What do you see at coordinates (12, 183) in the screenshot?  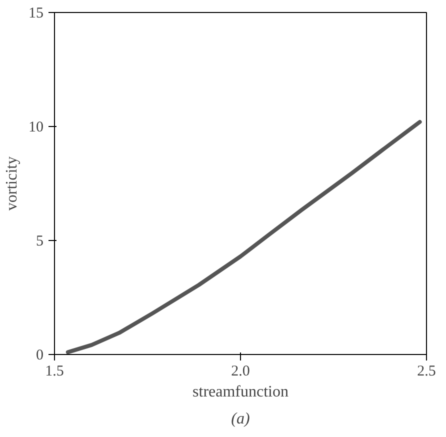 I see `y-axis-title: vorticity` at bounding box center [12, 183].